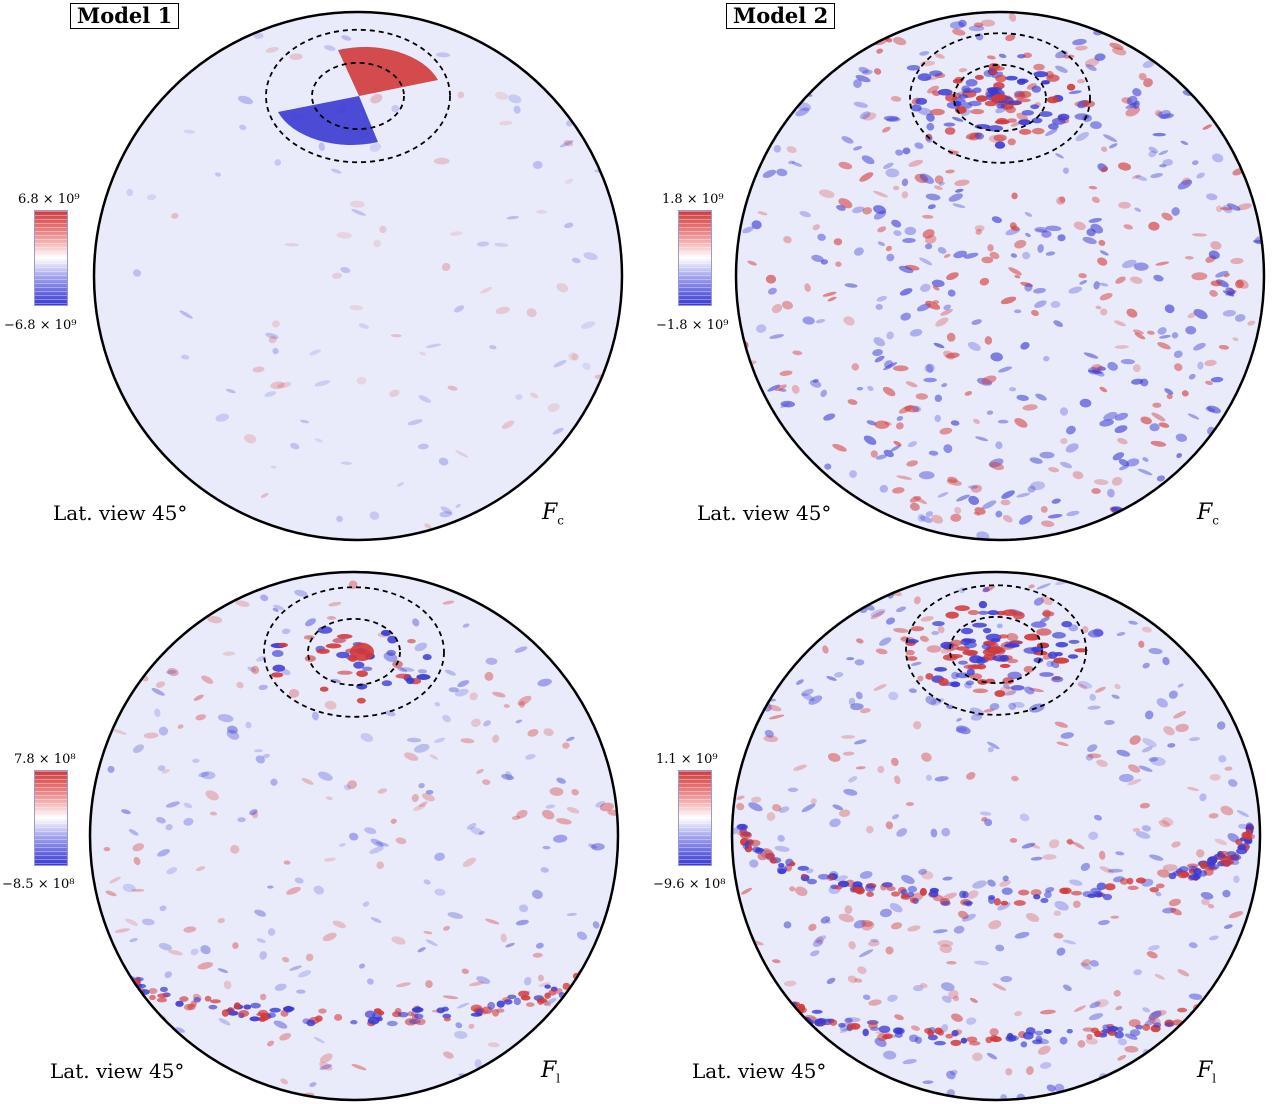 This screenshot has height=1104, width=1276. I want to click on colorbar-max-label: 1.1 × 10⁹, so click(687, 759).